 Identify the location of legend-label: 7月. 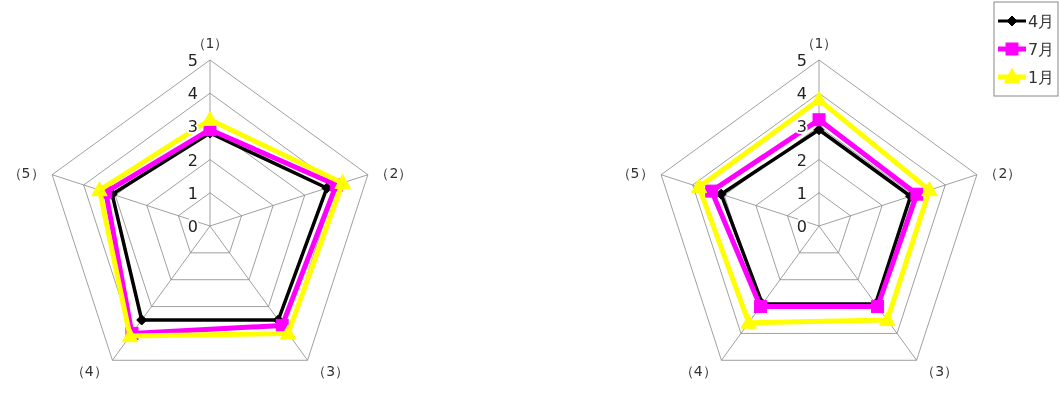
(1041, 49).